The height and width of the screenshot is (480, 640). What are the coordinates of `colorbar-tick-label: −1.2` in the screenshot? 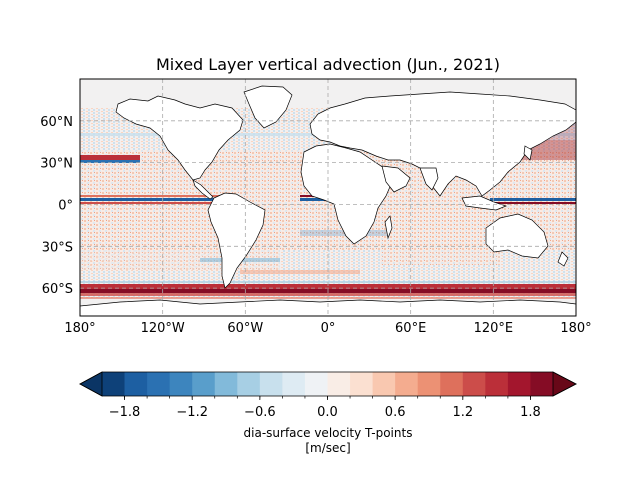 It's located at (192, 412).